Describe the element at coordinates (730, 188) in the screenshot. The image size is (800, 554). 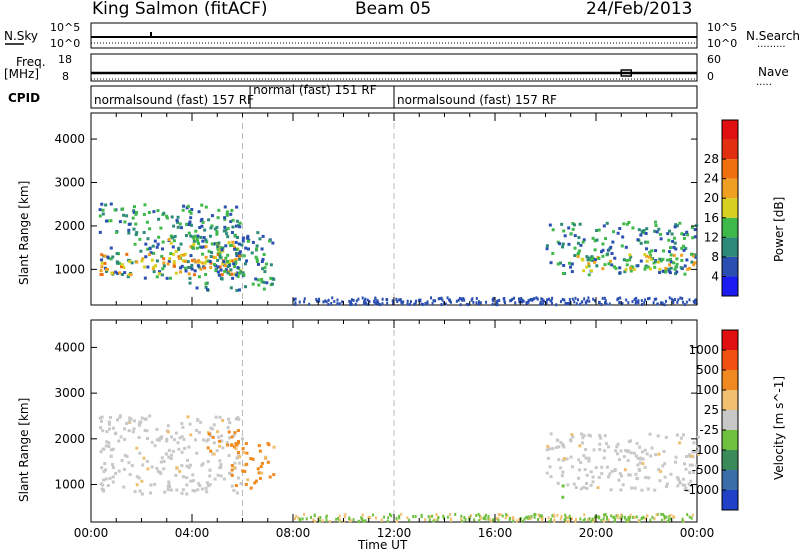
I see `power-colorbar-swatch` at that location.